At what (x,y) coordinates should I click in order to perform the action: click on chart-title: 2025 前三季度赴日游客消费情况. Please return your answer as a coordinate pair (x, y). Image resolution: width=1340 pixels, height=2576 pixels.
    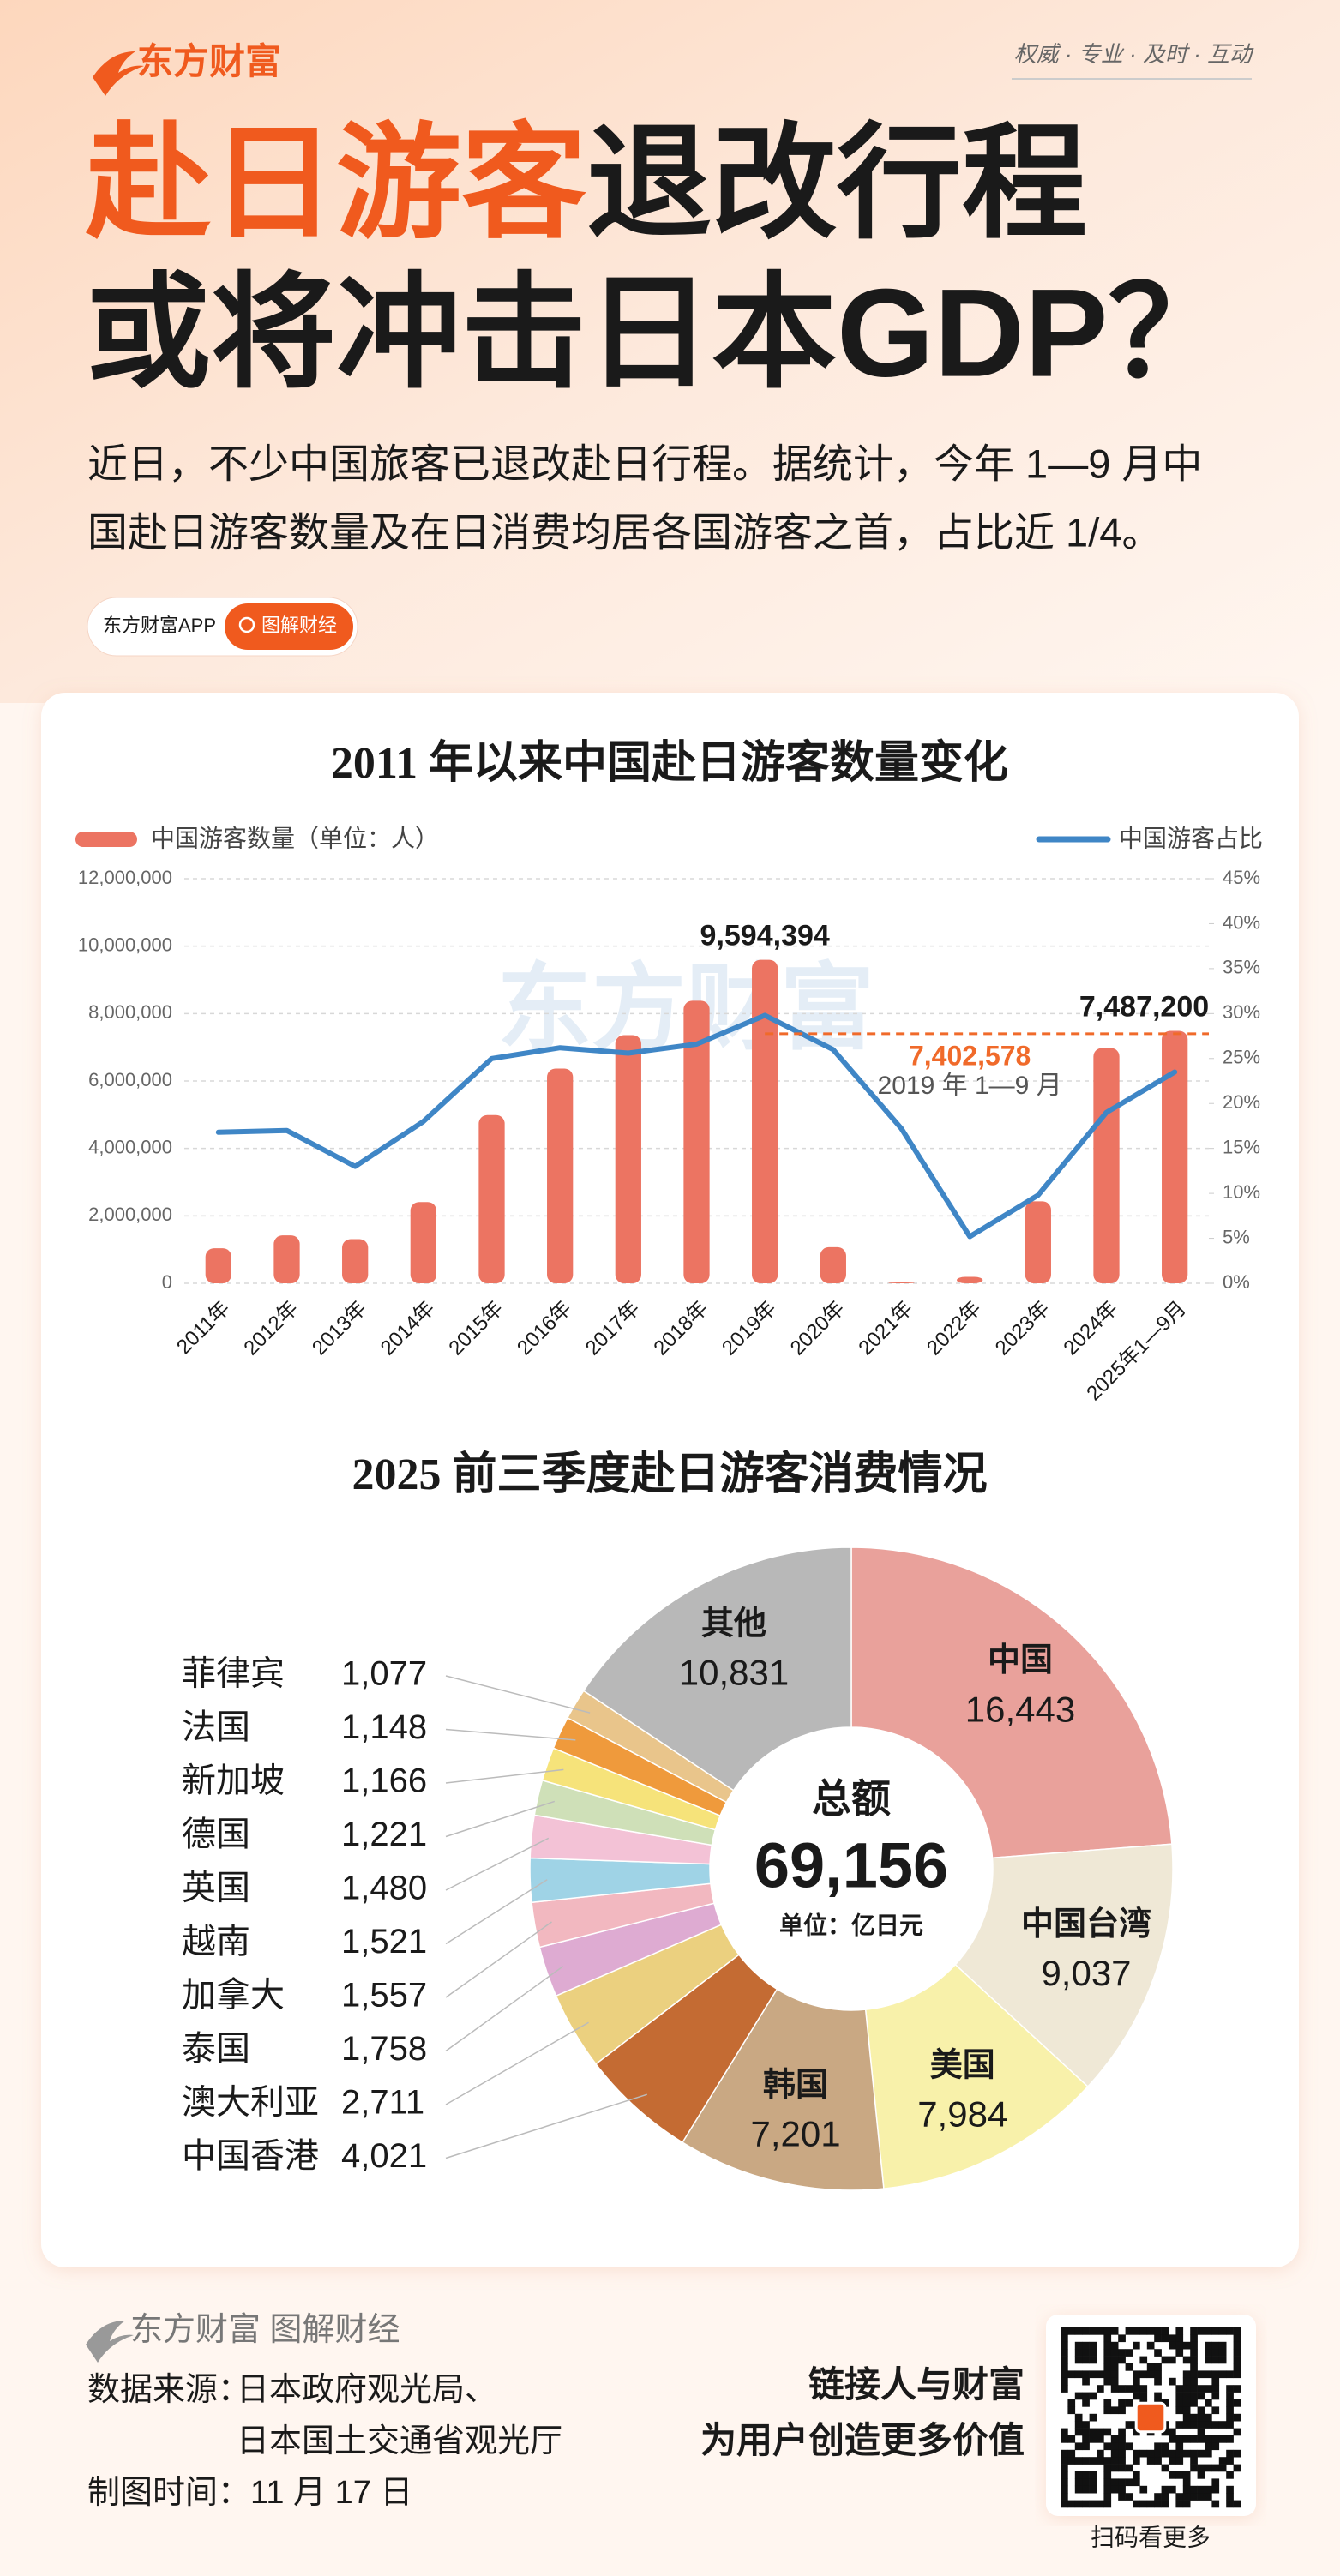
    Looking at the image, I should click on (669, 1474).